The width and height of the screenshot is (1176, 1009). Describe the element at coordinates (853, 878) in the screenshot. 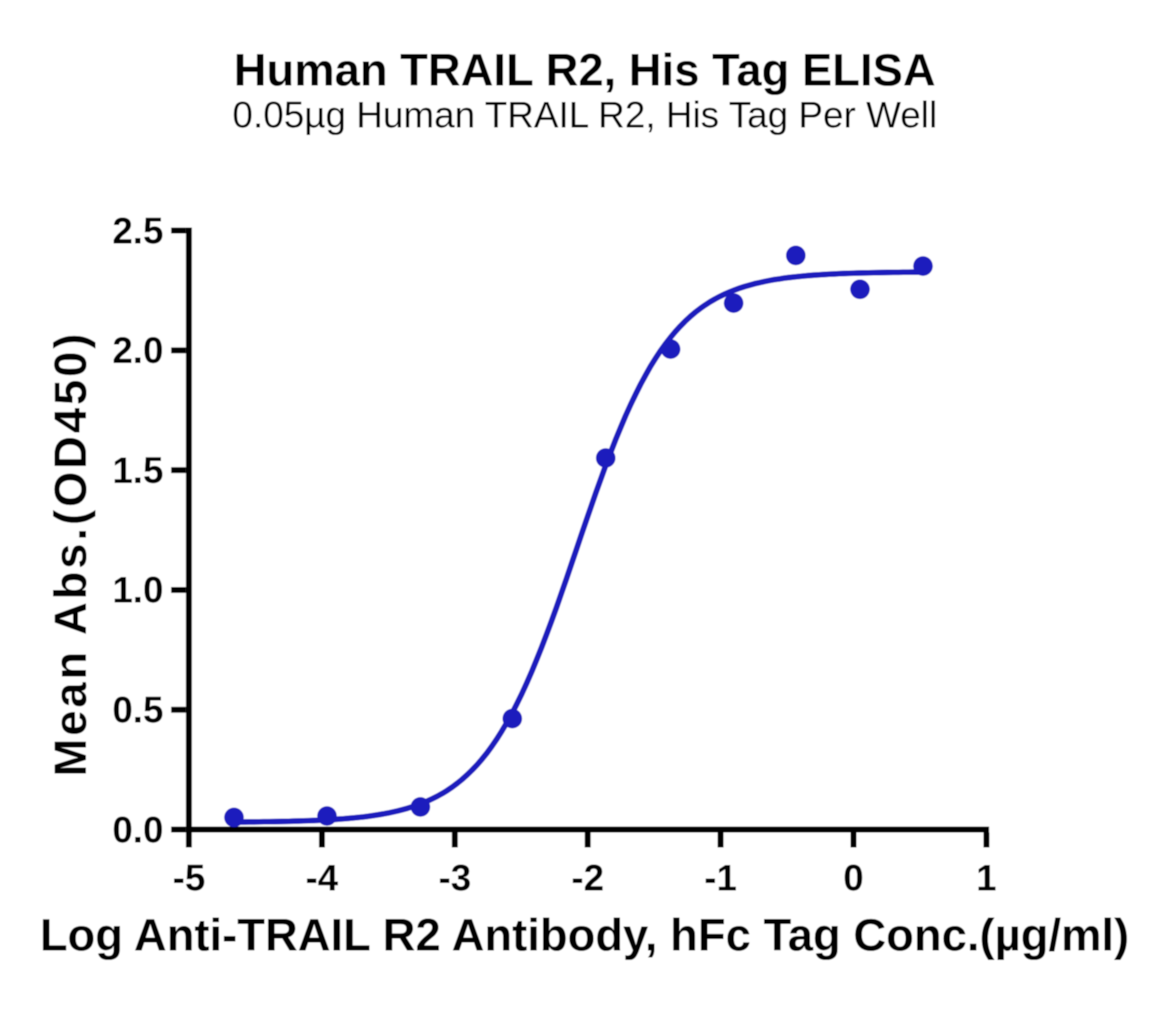

I see `svg-text: 0` at that location.